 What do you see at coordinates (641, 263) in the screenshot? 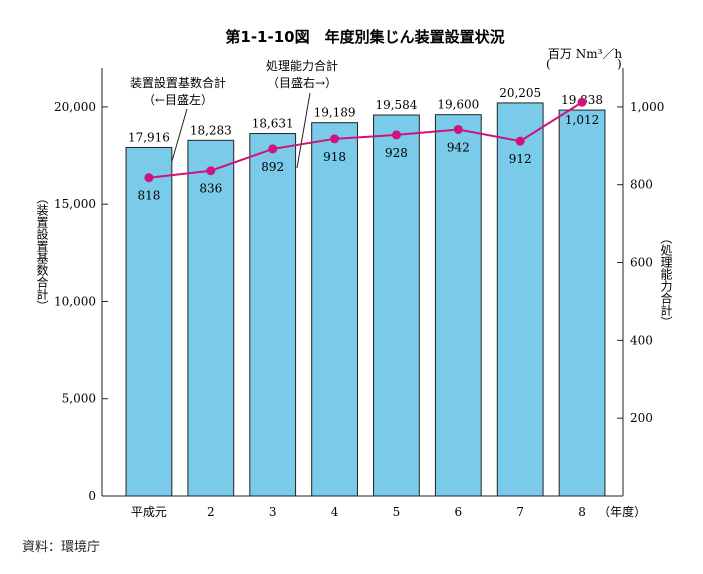
I see `right-tick-label: 600` at bounding box center [641, 263].